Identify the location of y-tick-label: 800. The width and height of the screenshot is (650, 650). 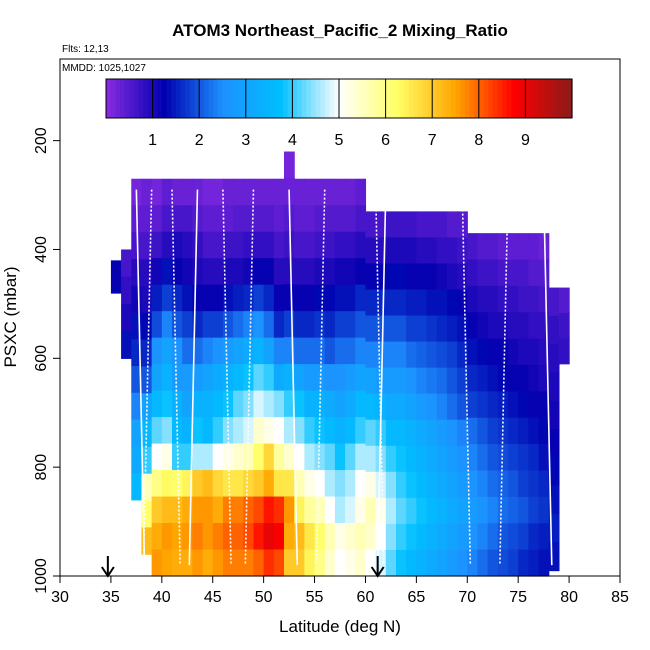
(41, 467).